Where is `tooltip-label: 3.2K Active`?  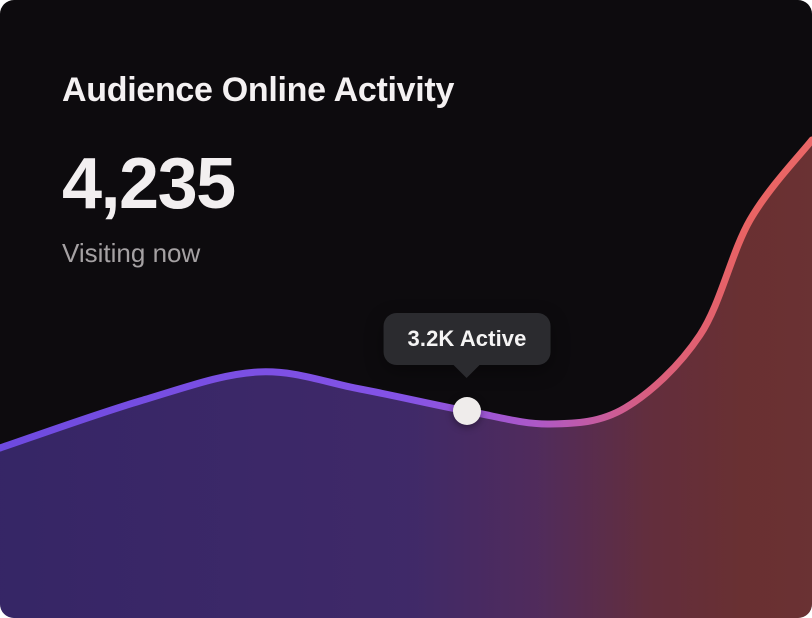 tooltip-label: 3.2K Active is located at coordinates (467, 338).